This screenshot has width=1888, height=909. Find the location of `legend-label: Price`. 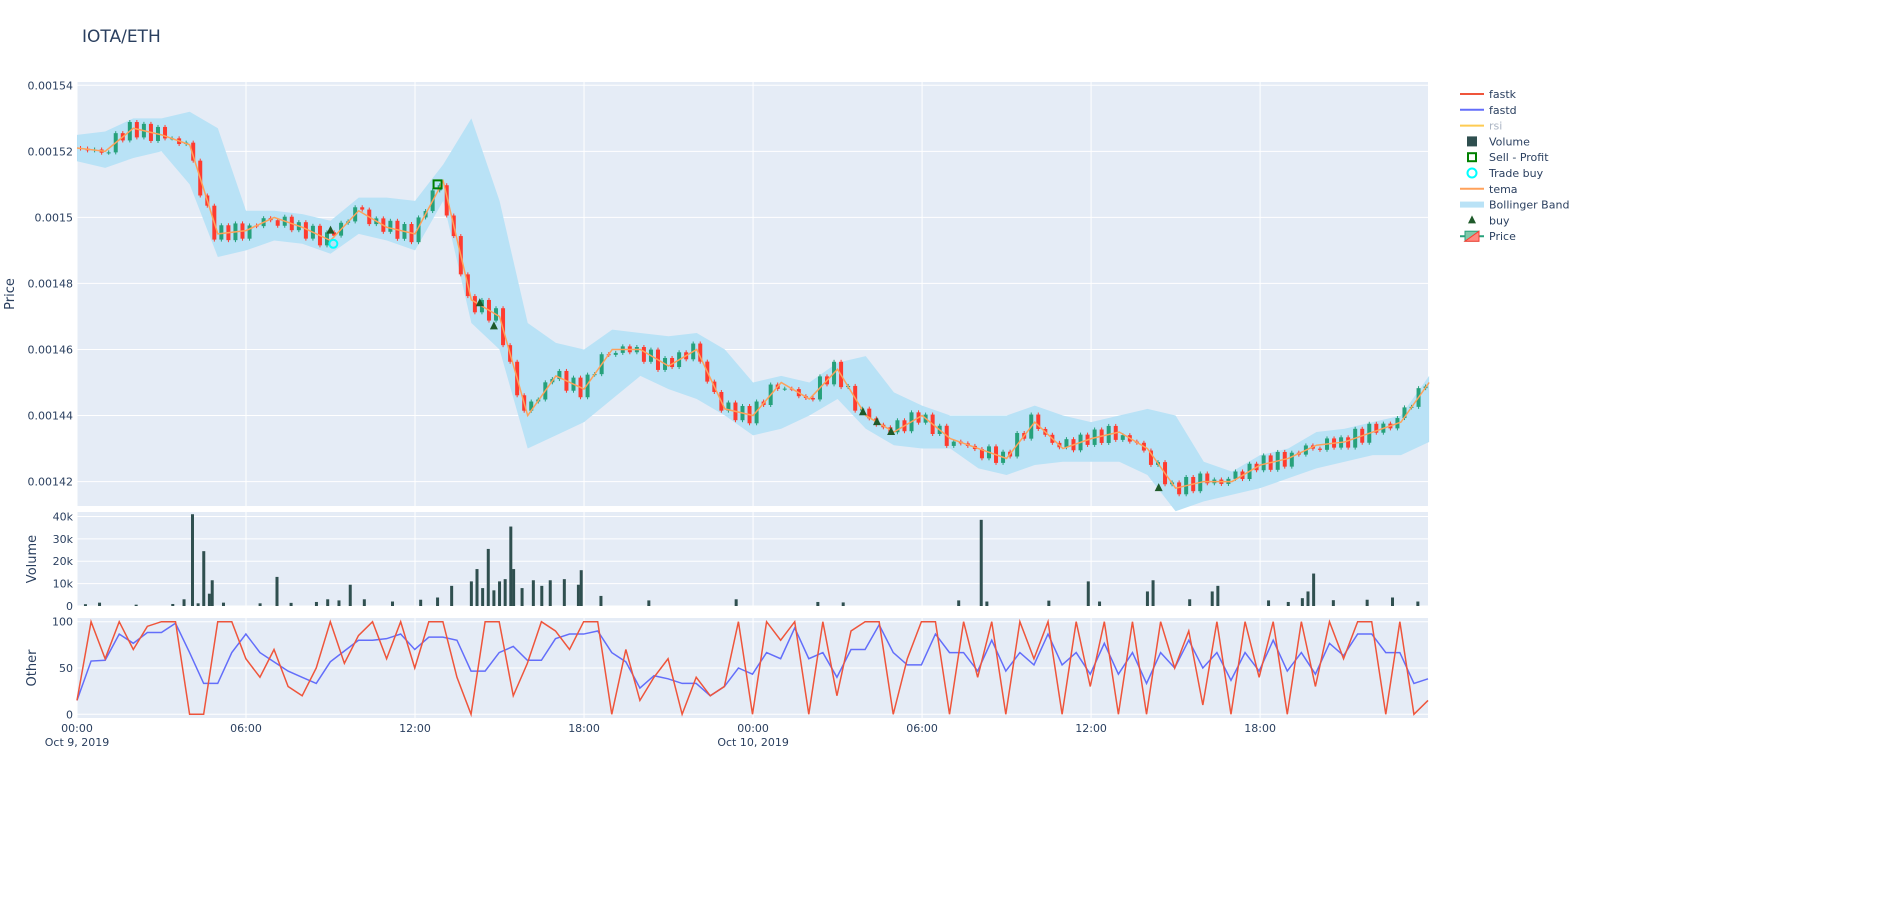

legend-label: Price is located at coordinates (1502, 236).